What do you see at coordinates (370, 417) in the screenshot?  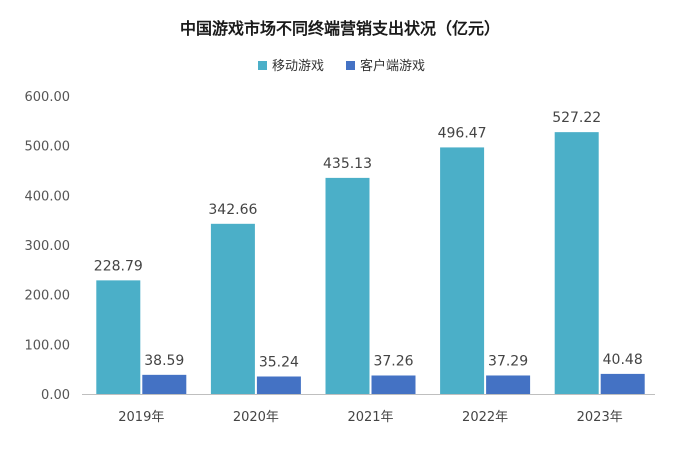 I see `x-tick-label: 2021年` at bounding box center [370, 417].